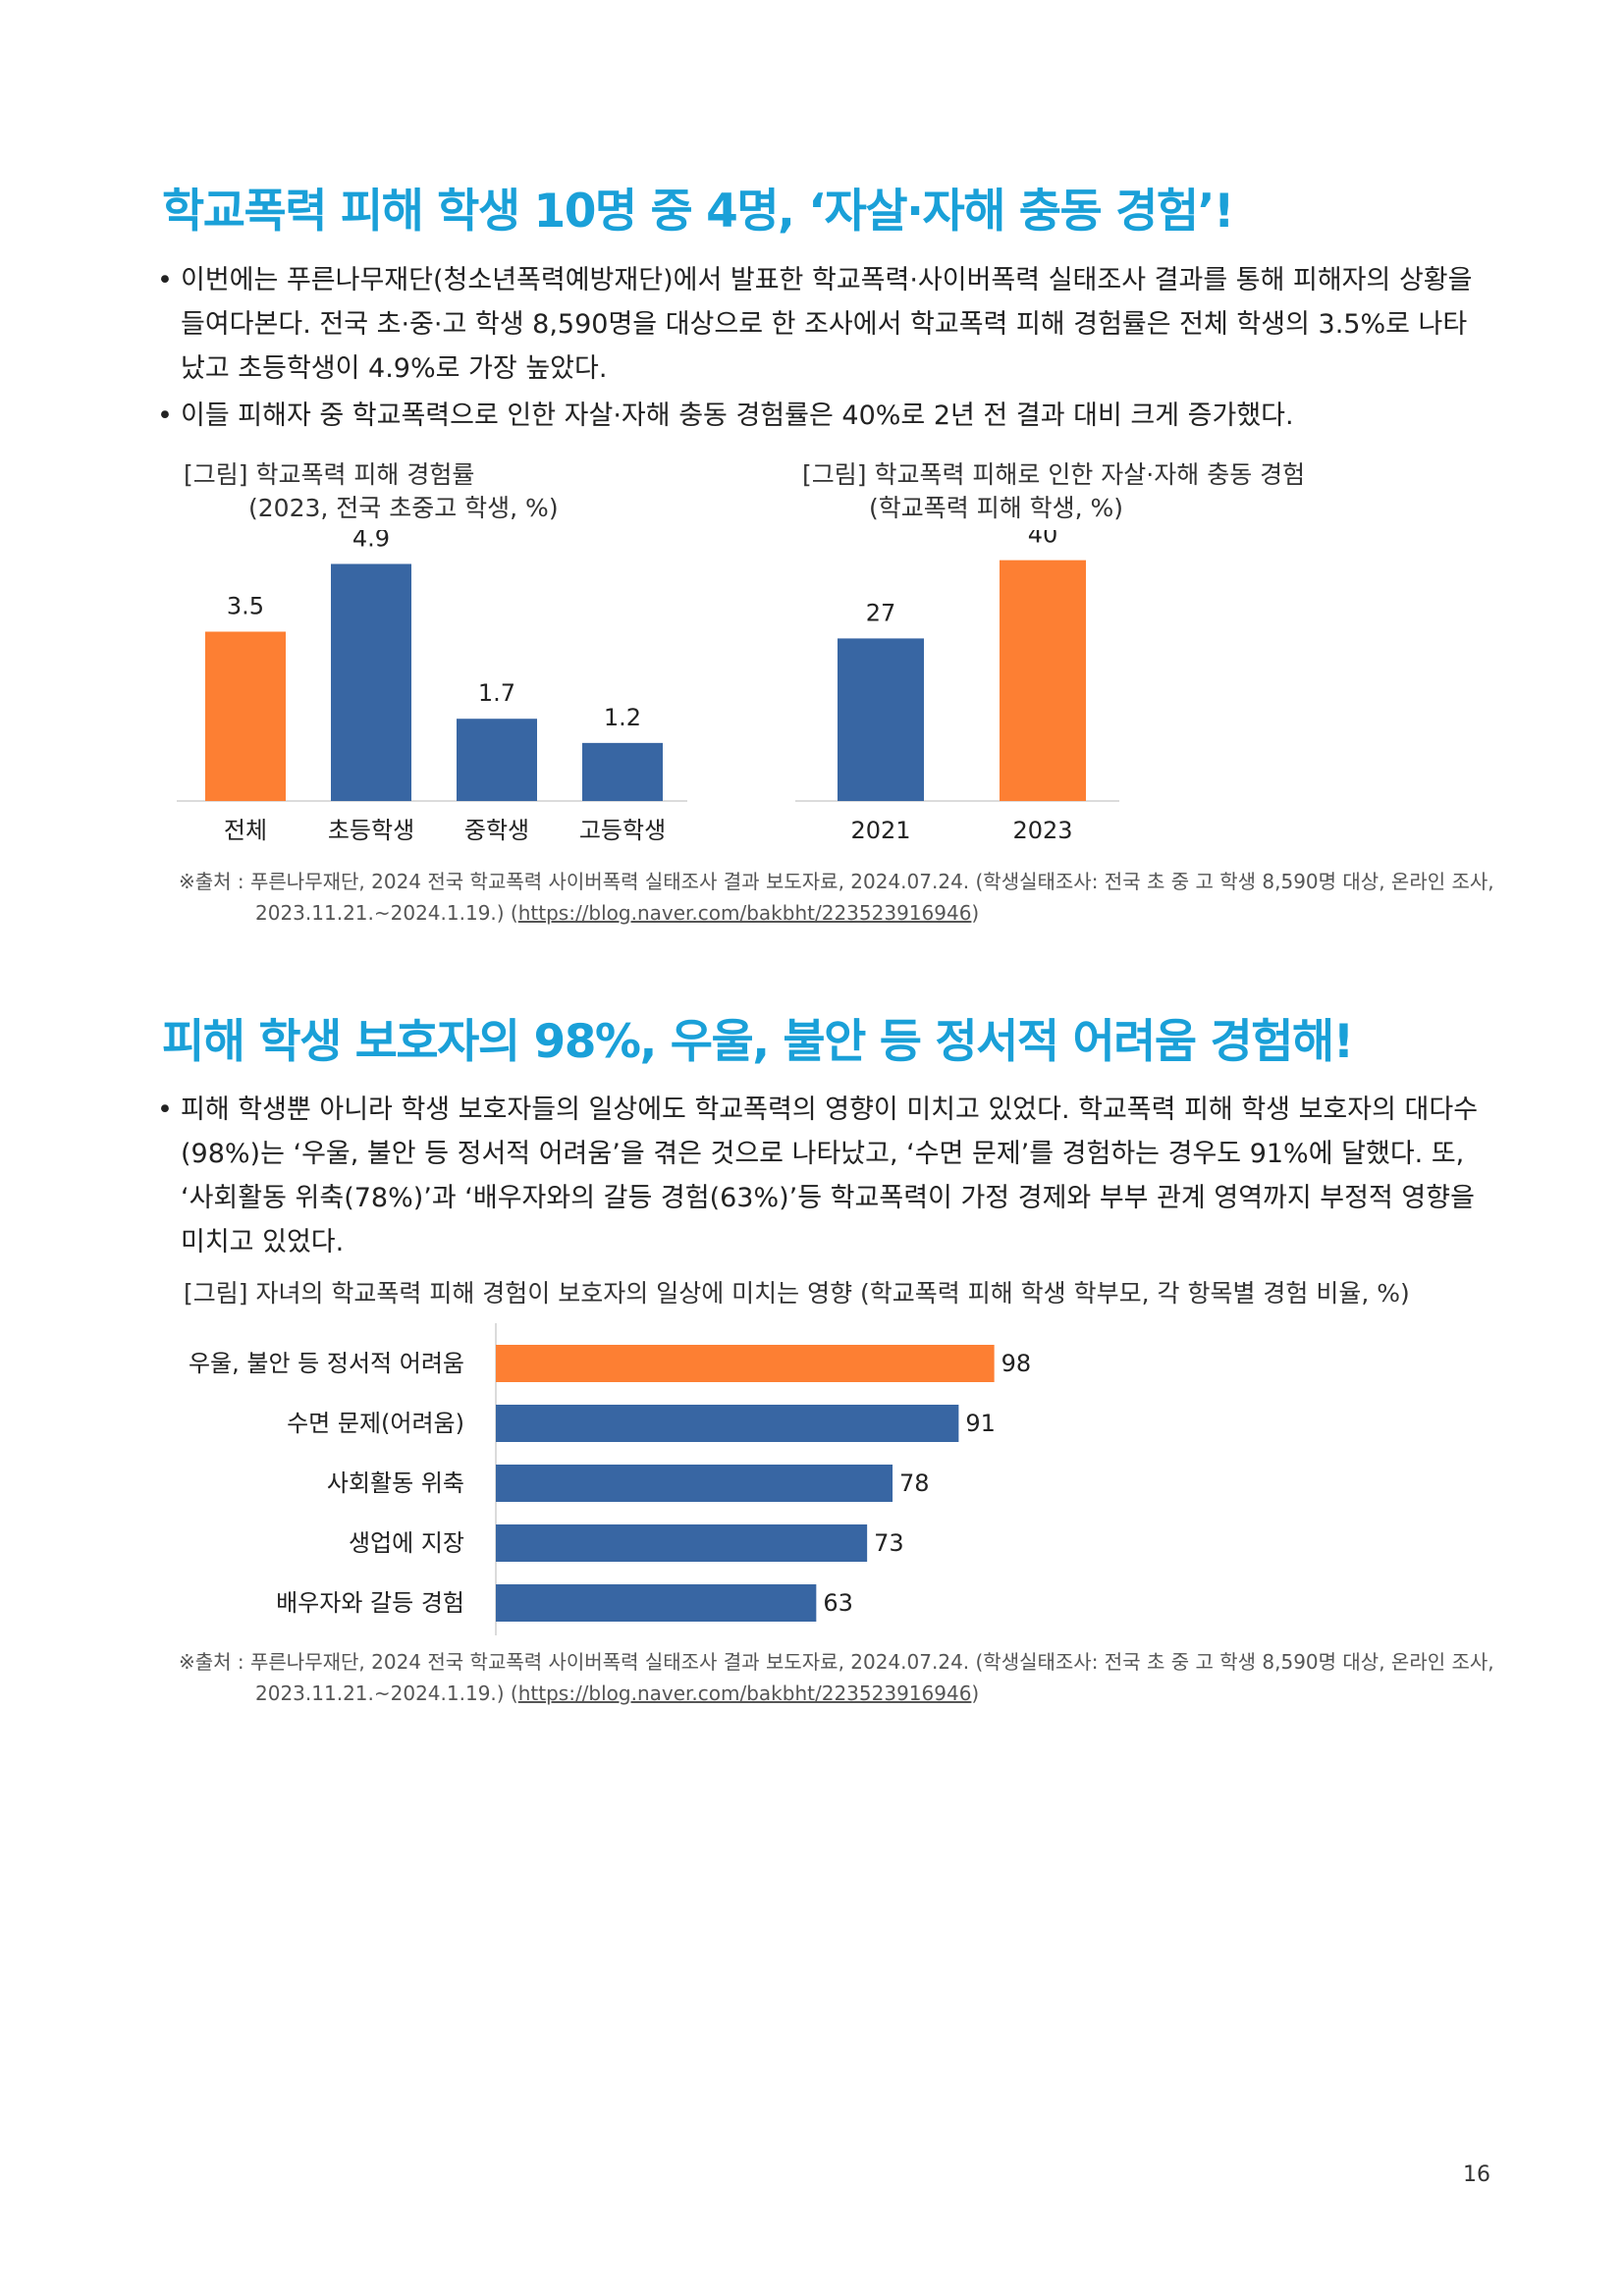  What do you see at coordinates (881, 612) in the screenshot?
I see `data-label: 27` at bounding box center [881, 612].